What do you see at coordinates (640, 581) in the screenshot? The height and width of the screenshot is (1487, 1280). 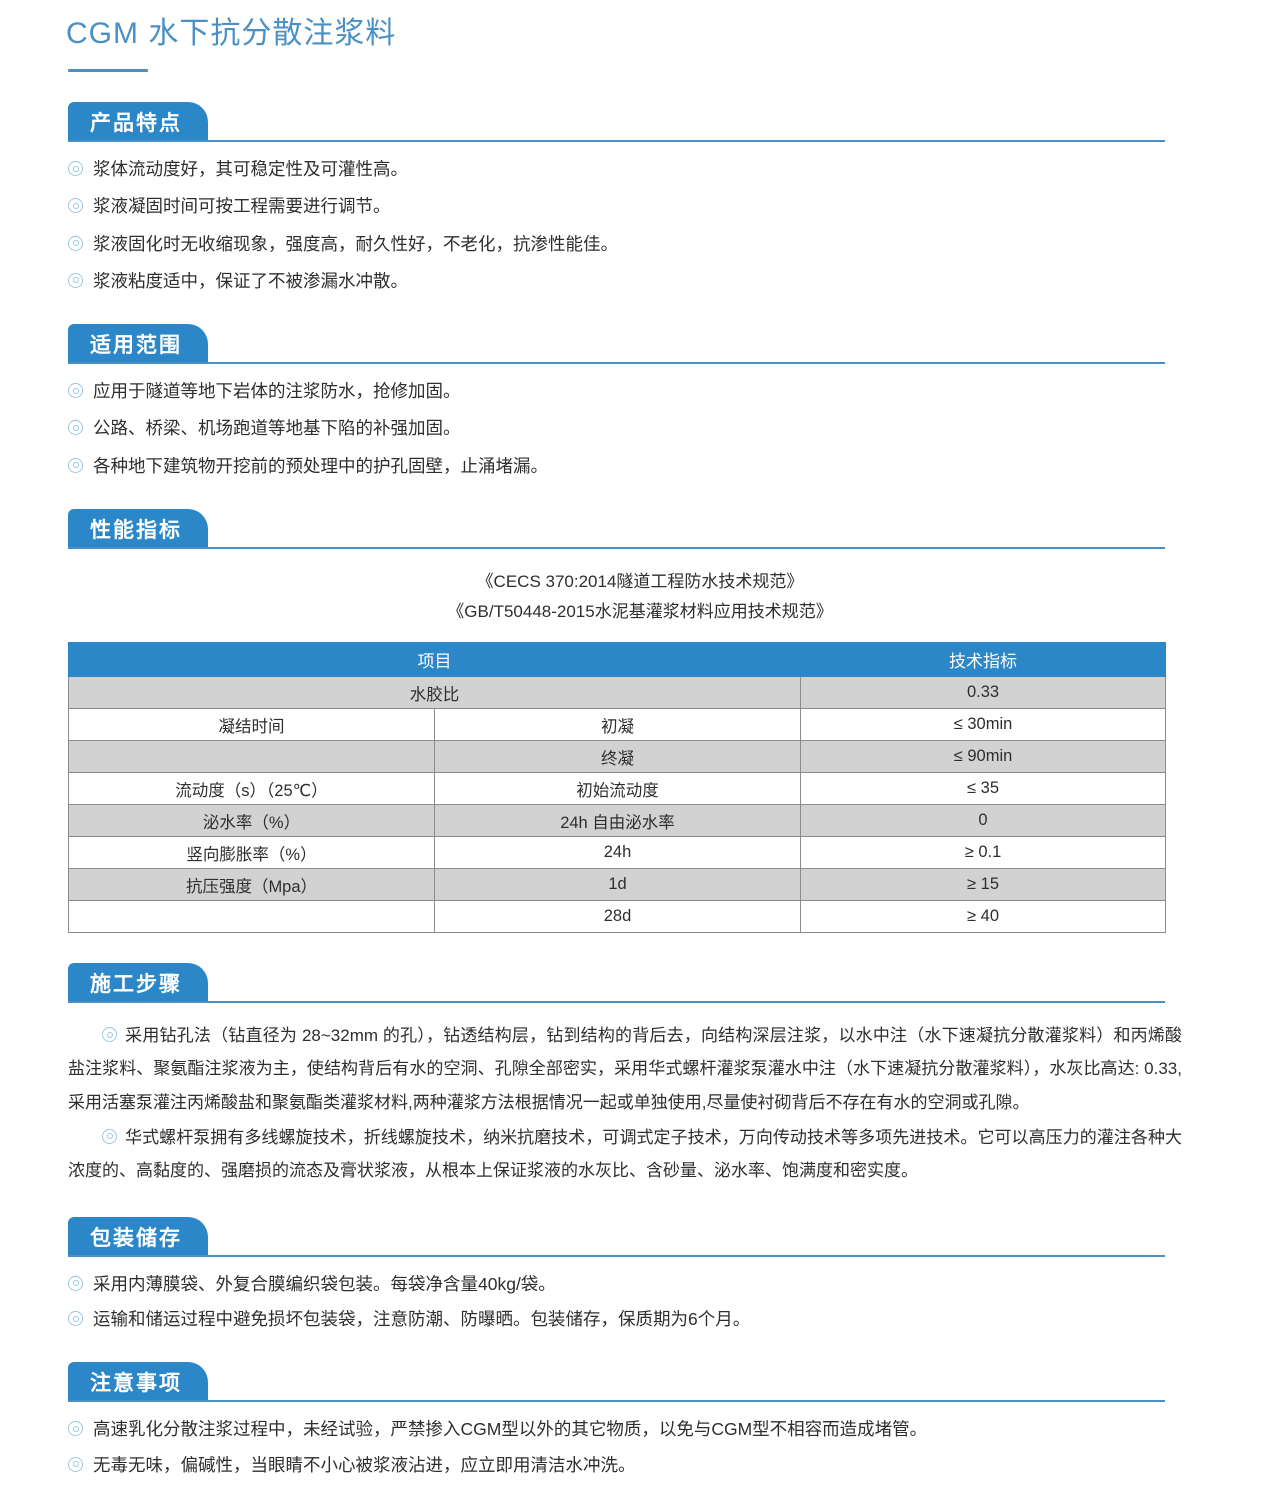 I see `standard-line: 《CECS 370:2014隧道工程防水技术规范》` at bounding box center [640, 581].